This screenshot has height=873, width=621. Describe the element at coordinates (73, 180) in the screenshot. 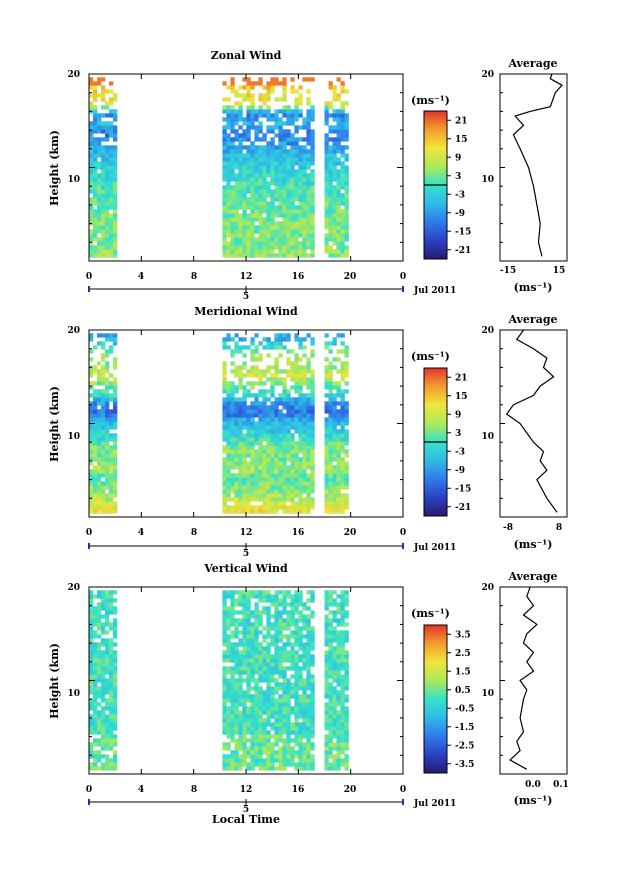

I see `y-tick-label: 10` at that location.